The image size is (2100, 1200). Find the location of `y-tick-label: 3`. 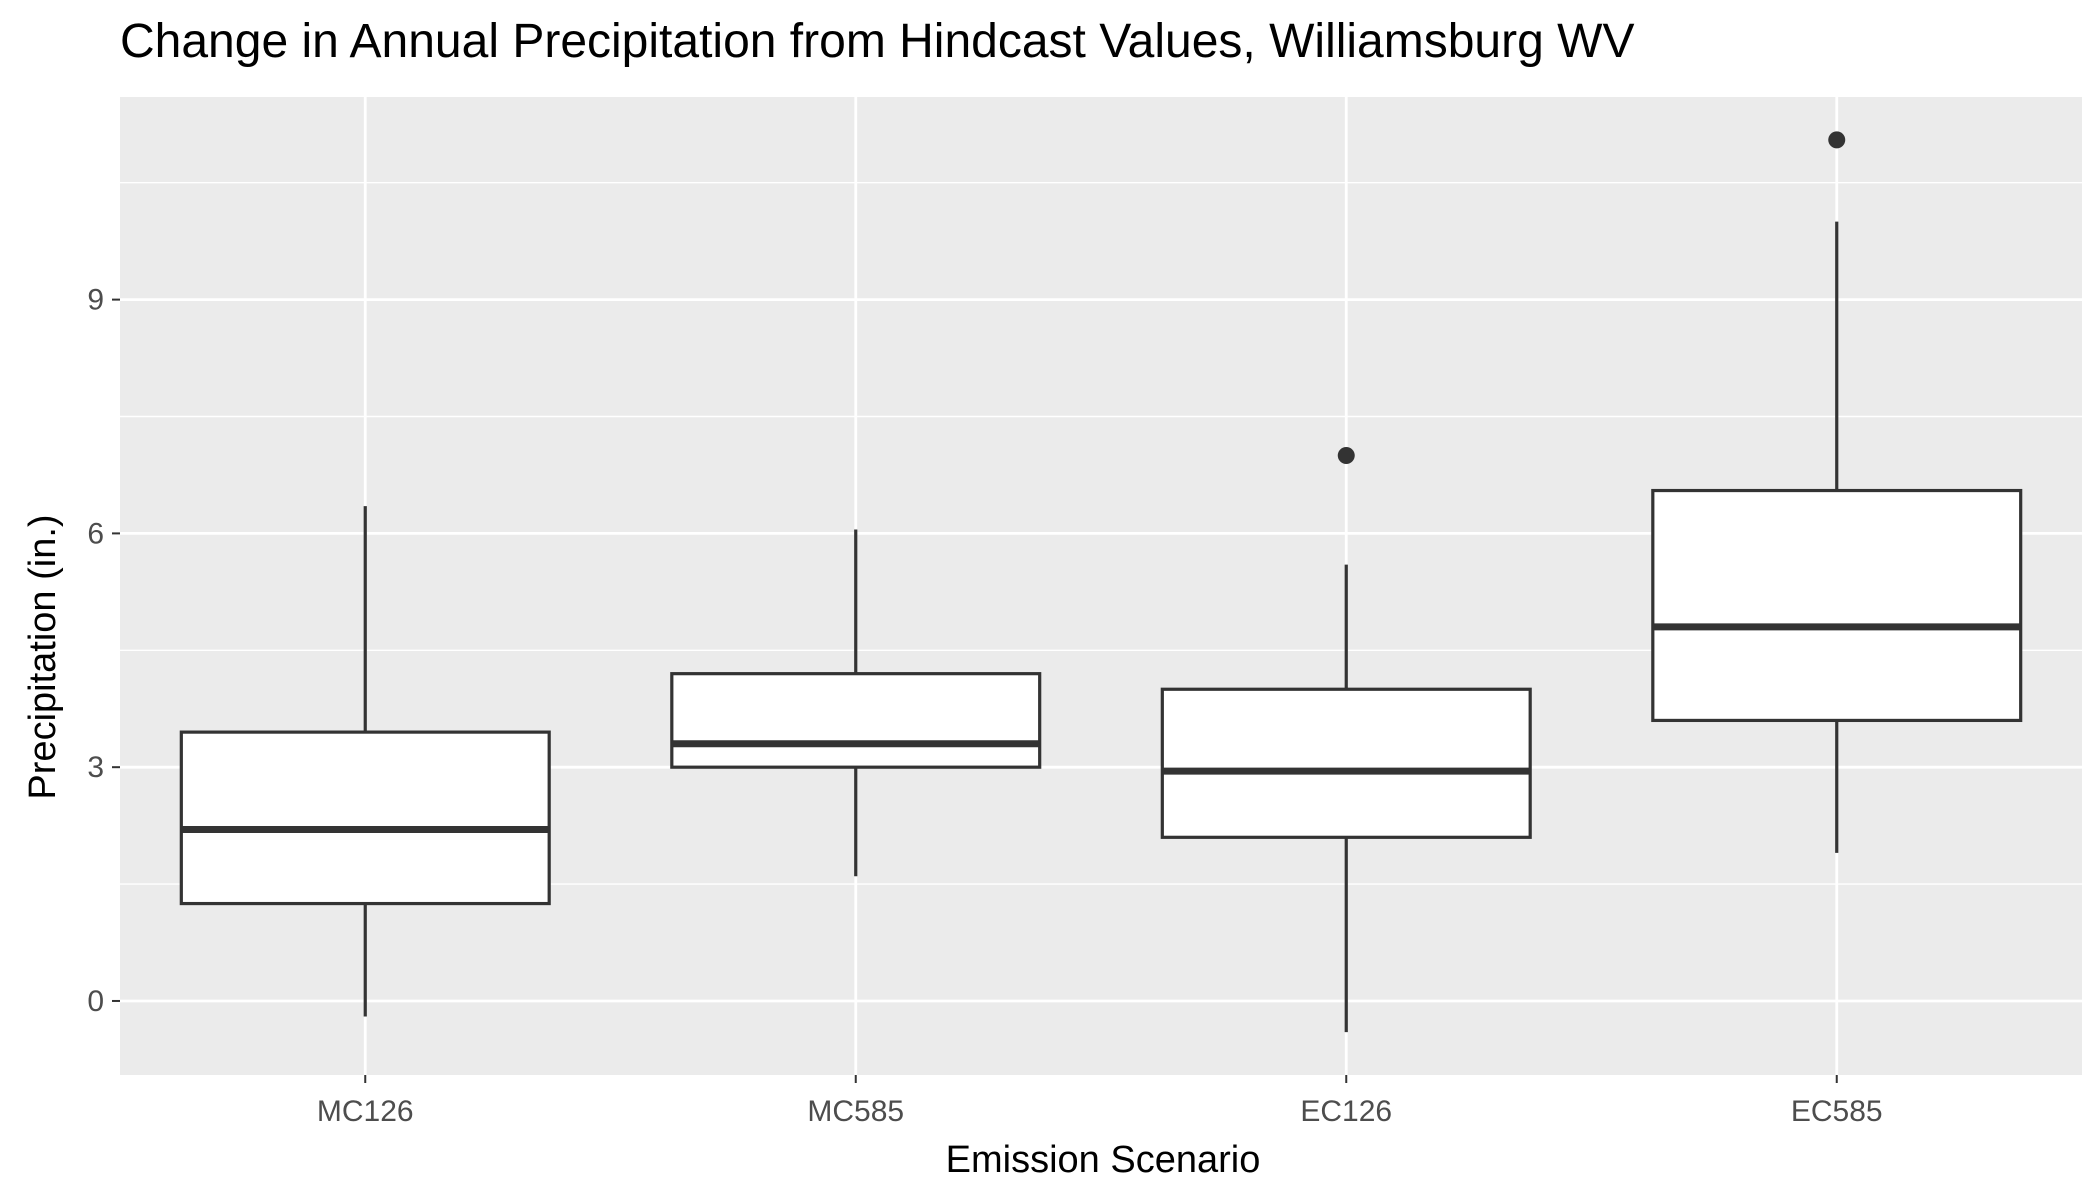

y-tick-label: 3 is located at coordinates (95, 767).